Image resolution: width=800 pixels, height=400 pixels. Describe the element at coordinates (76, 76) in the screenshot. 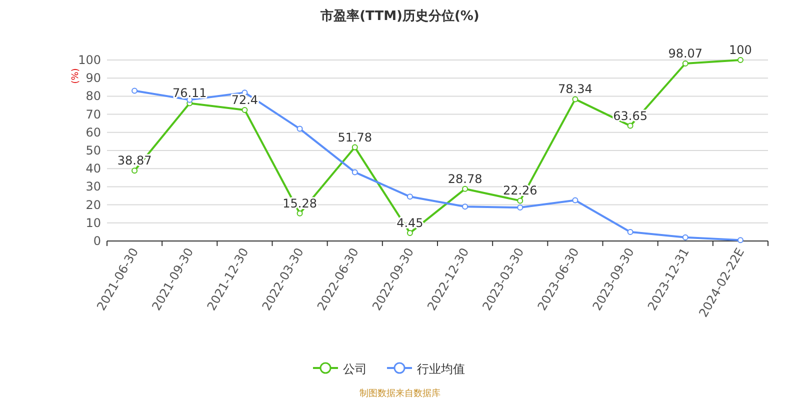

I see `y-axis-title: (%)` at that location.